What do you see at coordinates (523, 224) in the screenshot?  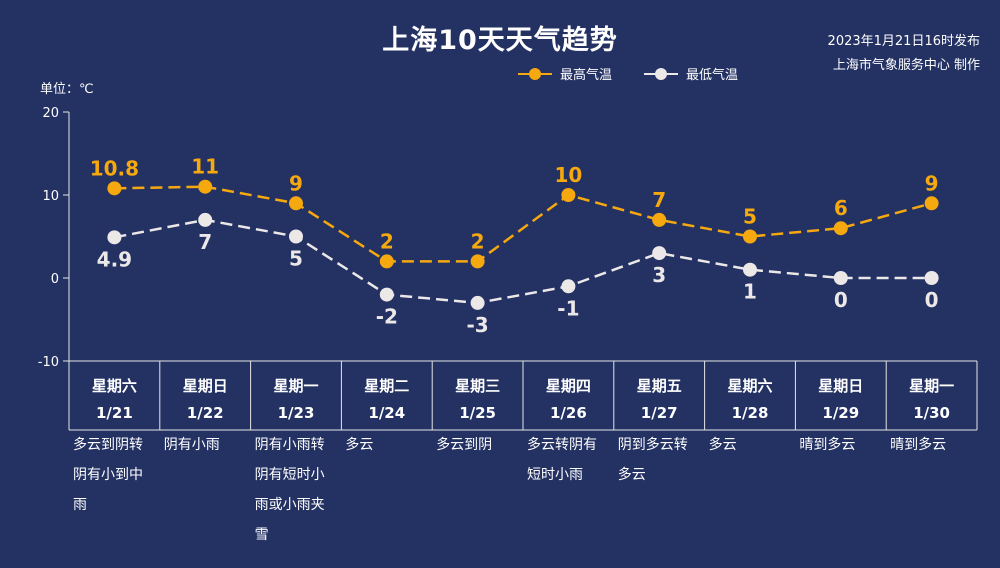 I see `series-line-high` at bounding box center [523, 224].